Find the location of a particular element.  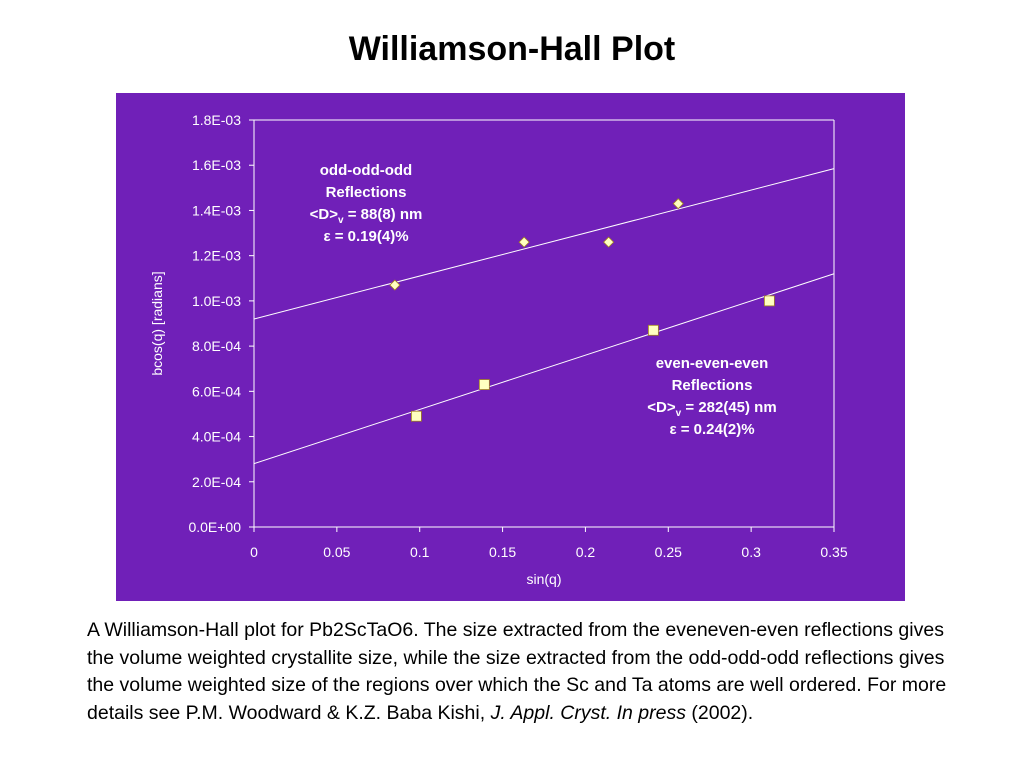

x-tick-label: 0.3 is located at coordinates (751, 552).